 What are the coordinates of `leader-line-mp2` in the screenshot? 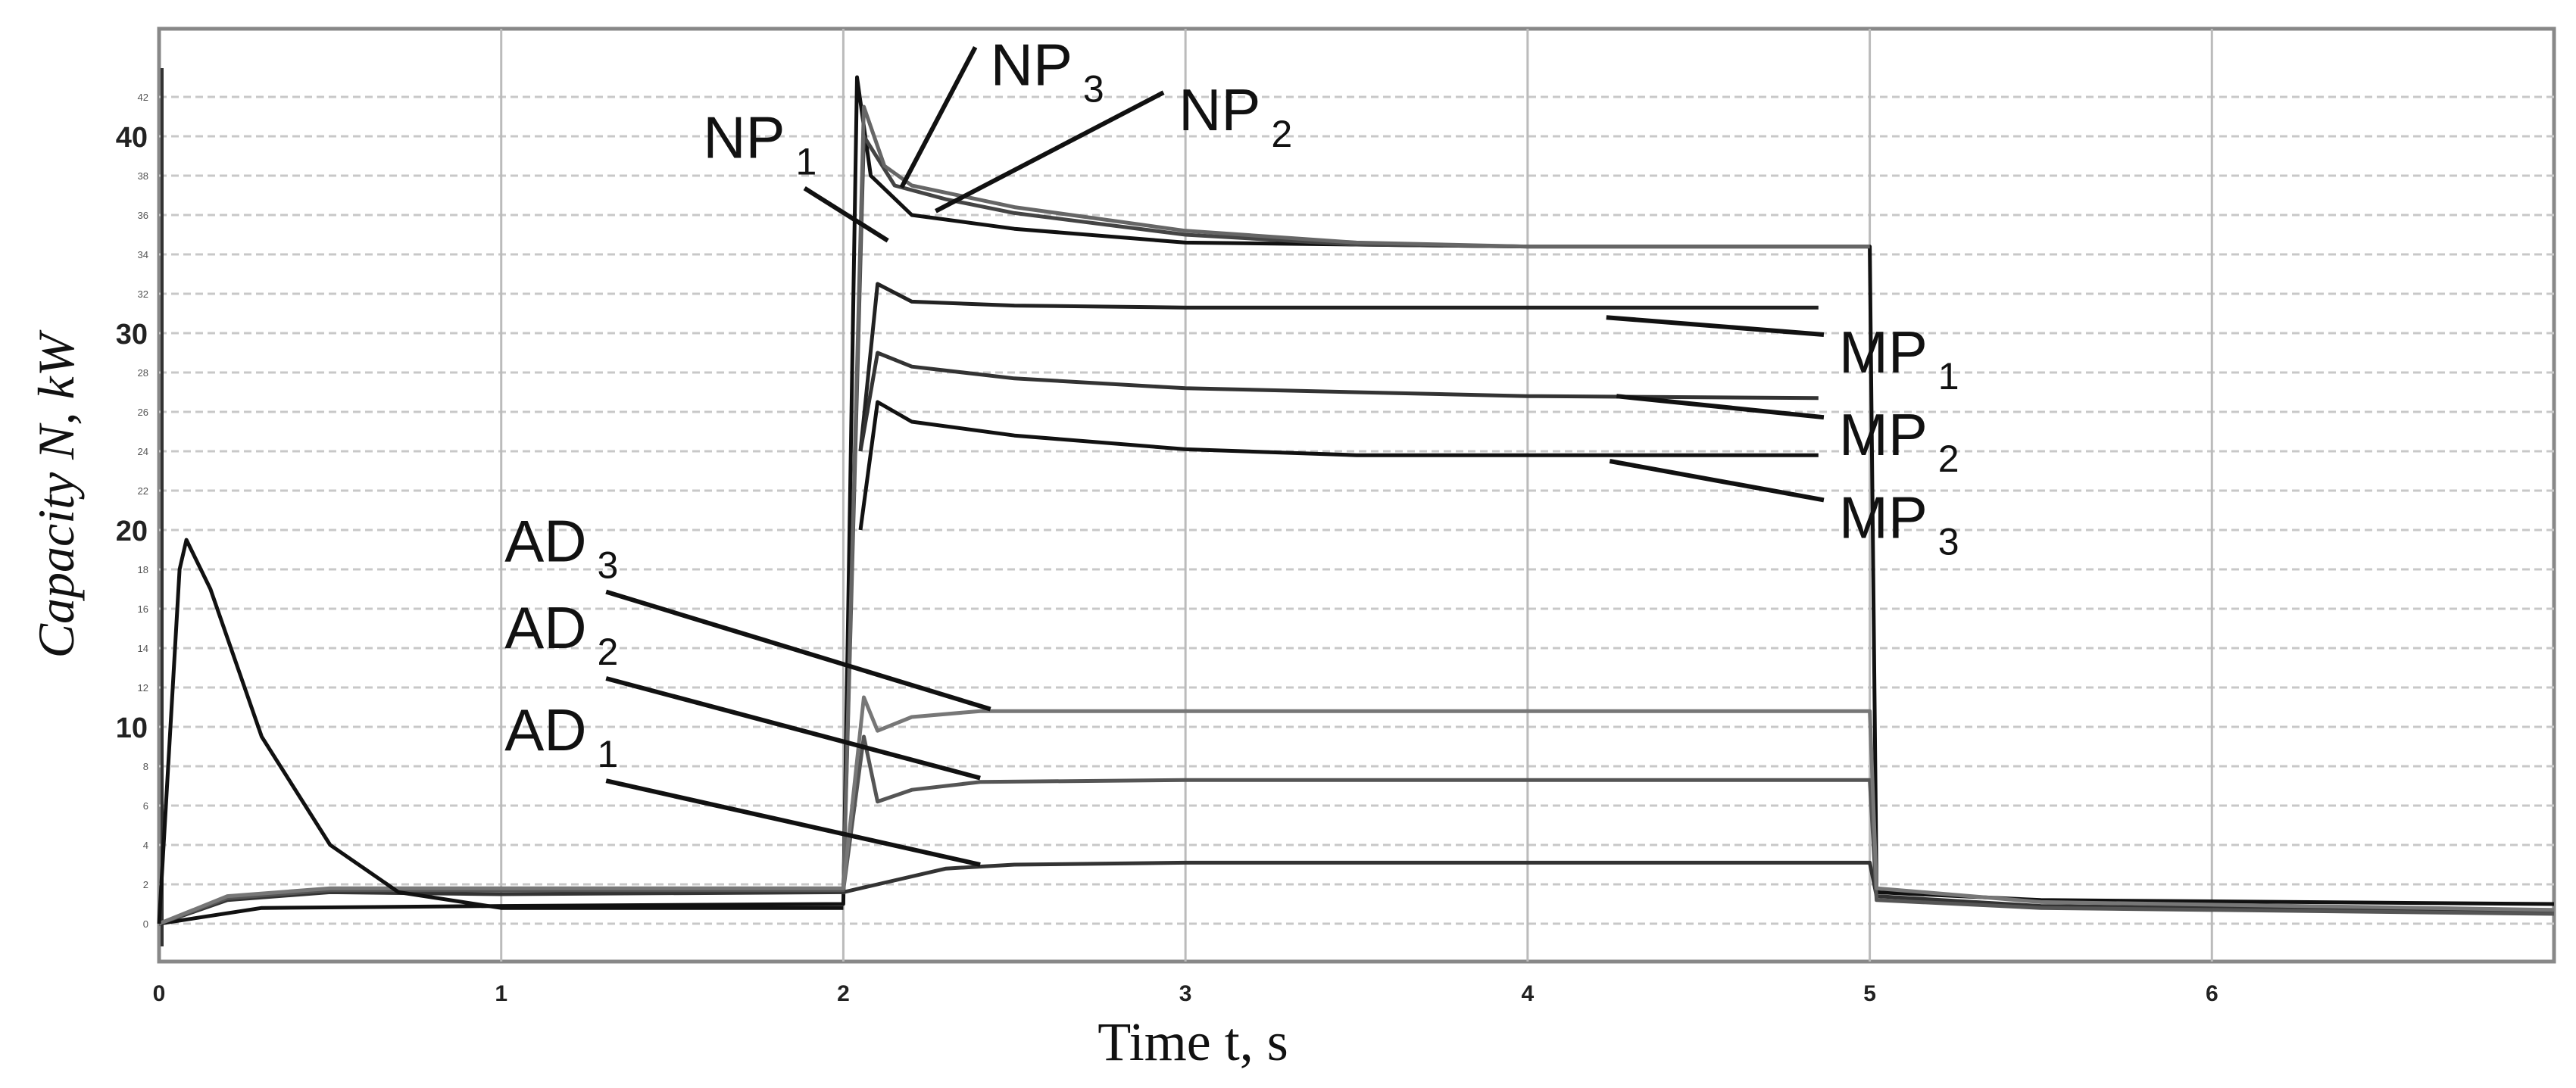 It's located at (1721, 407).